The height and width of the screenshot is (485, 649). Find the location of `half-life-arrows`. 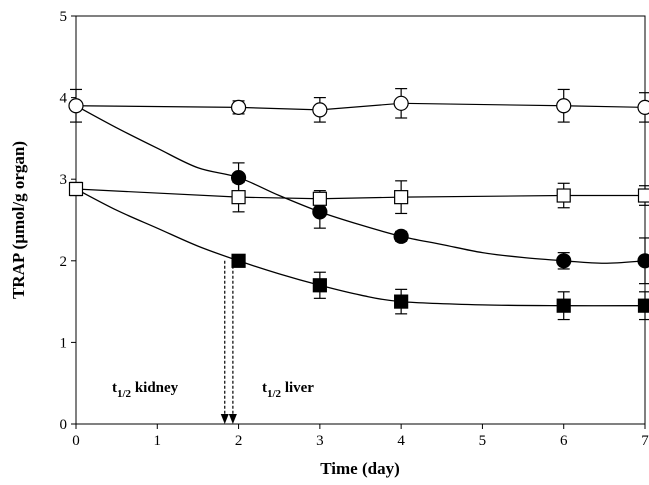

half-life-arrows is located at coordinates (228, 342).